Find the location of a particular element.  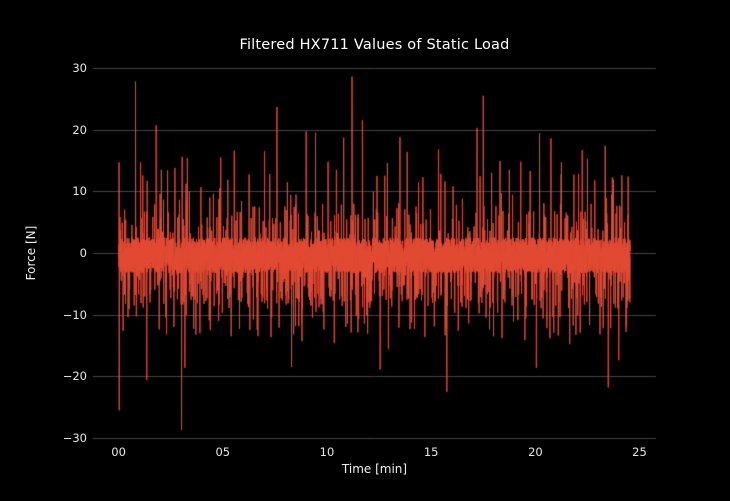

x-tick-label: 15 is located at coordinates (431, 452).